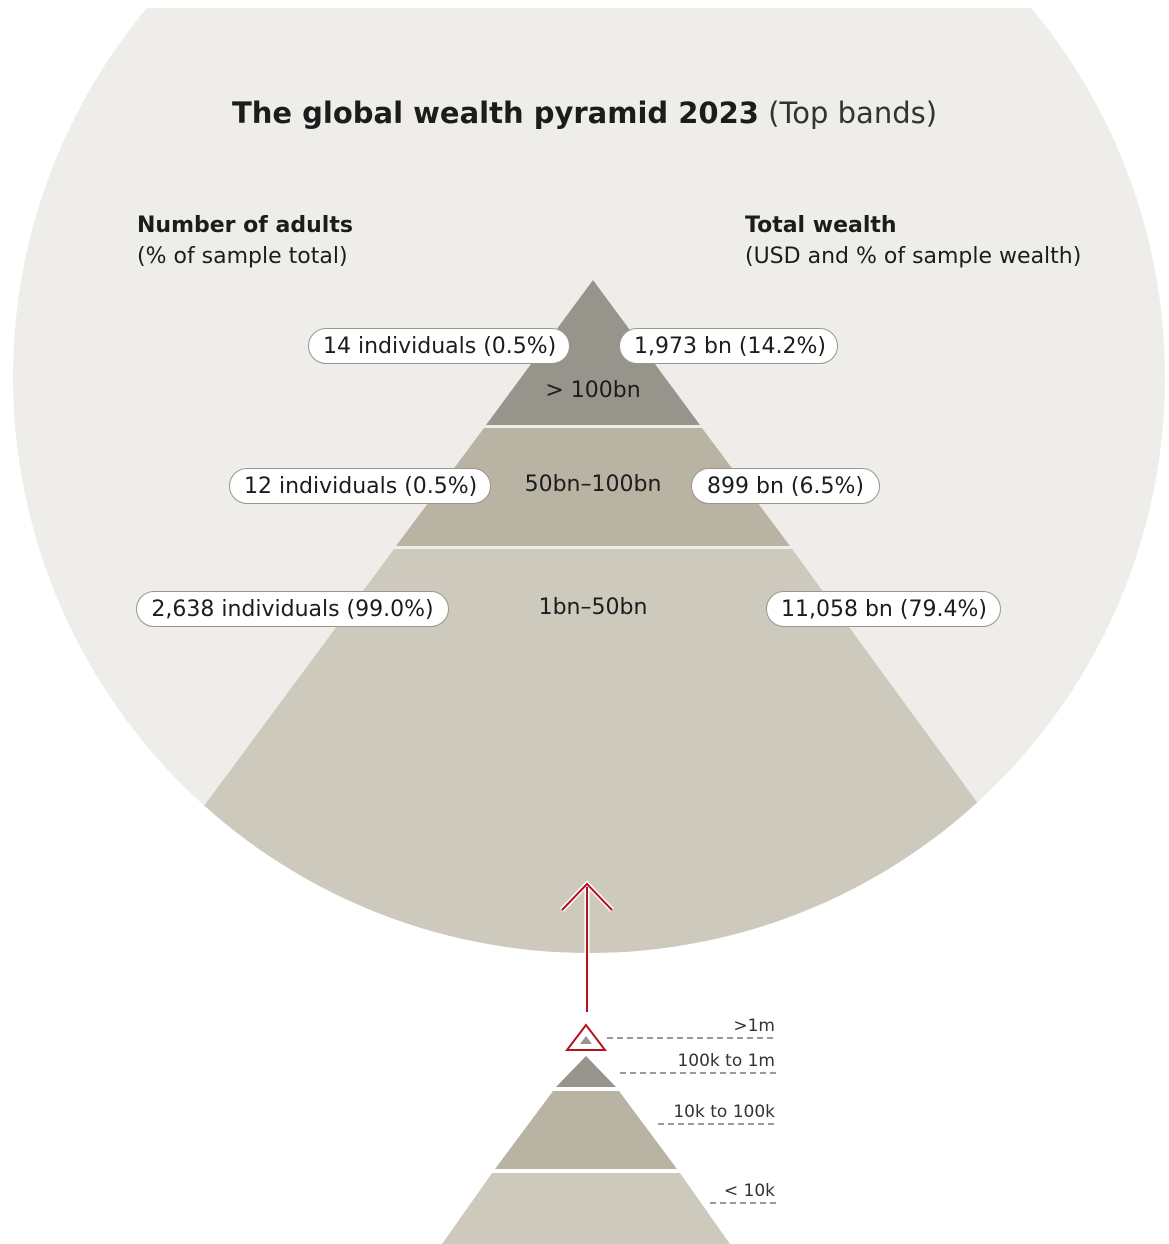 This screenshot has height=1244, width=1169. I want to click on small-pyramid-band-100k-1m, so click(586, 1071).